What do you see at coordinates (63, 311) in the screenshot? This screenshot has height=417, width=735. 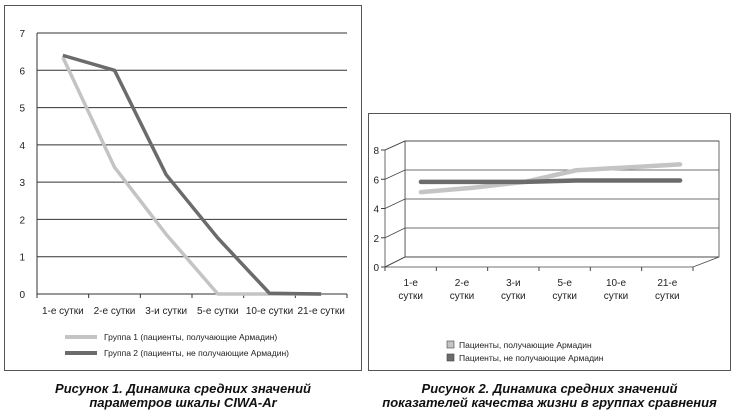 I see `x-tick-label: 1-е сутки` at bounding box center [63, 311].